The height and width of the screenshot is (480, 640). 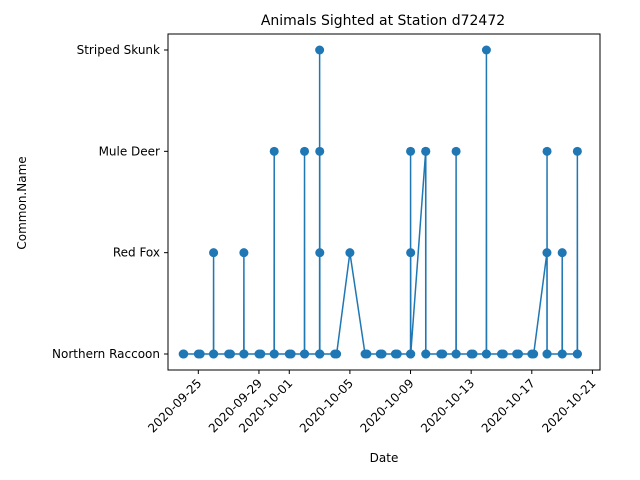 What do you see at coordinates (106, 354) in the screenshot?
I see `y-tick-label: Northern Raccoon` at bounding box center [106, 354].